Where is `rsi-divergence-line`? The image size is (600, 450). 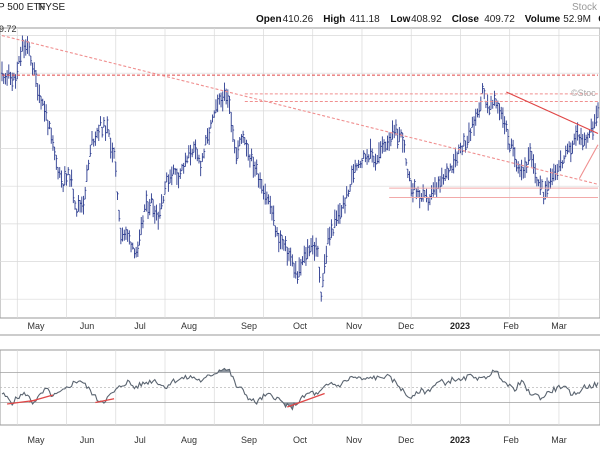
rsi-divergence-line is located at coordinates (41, 398).